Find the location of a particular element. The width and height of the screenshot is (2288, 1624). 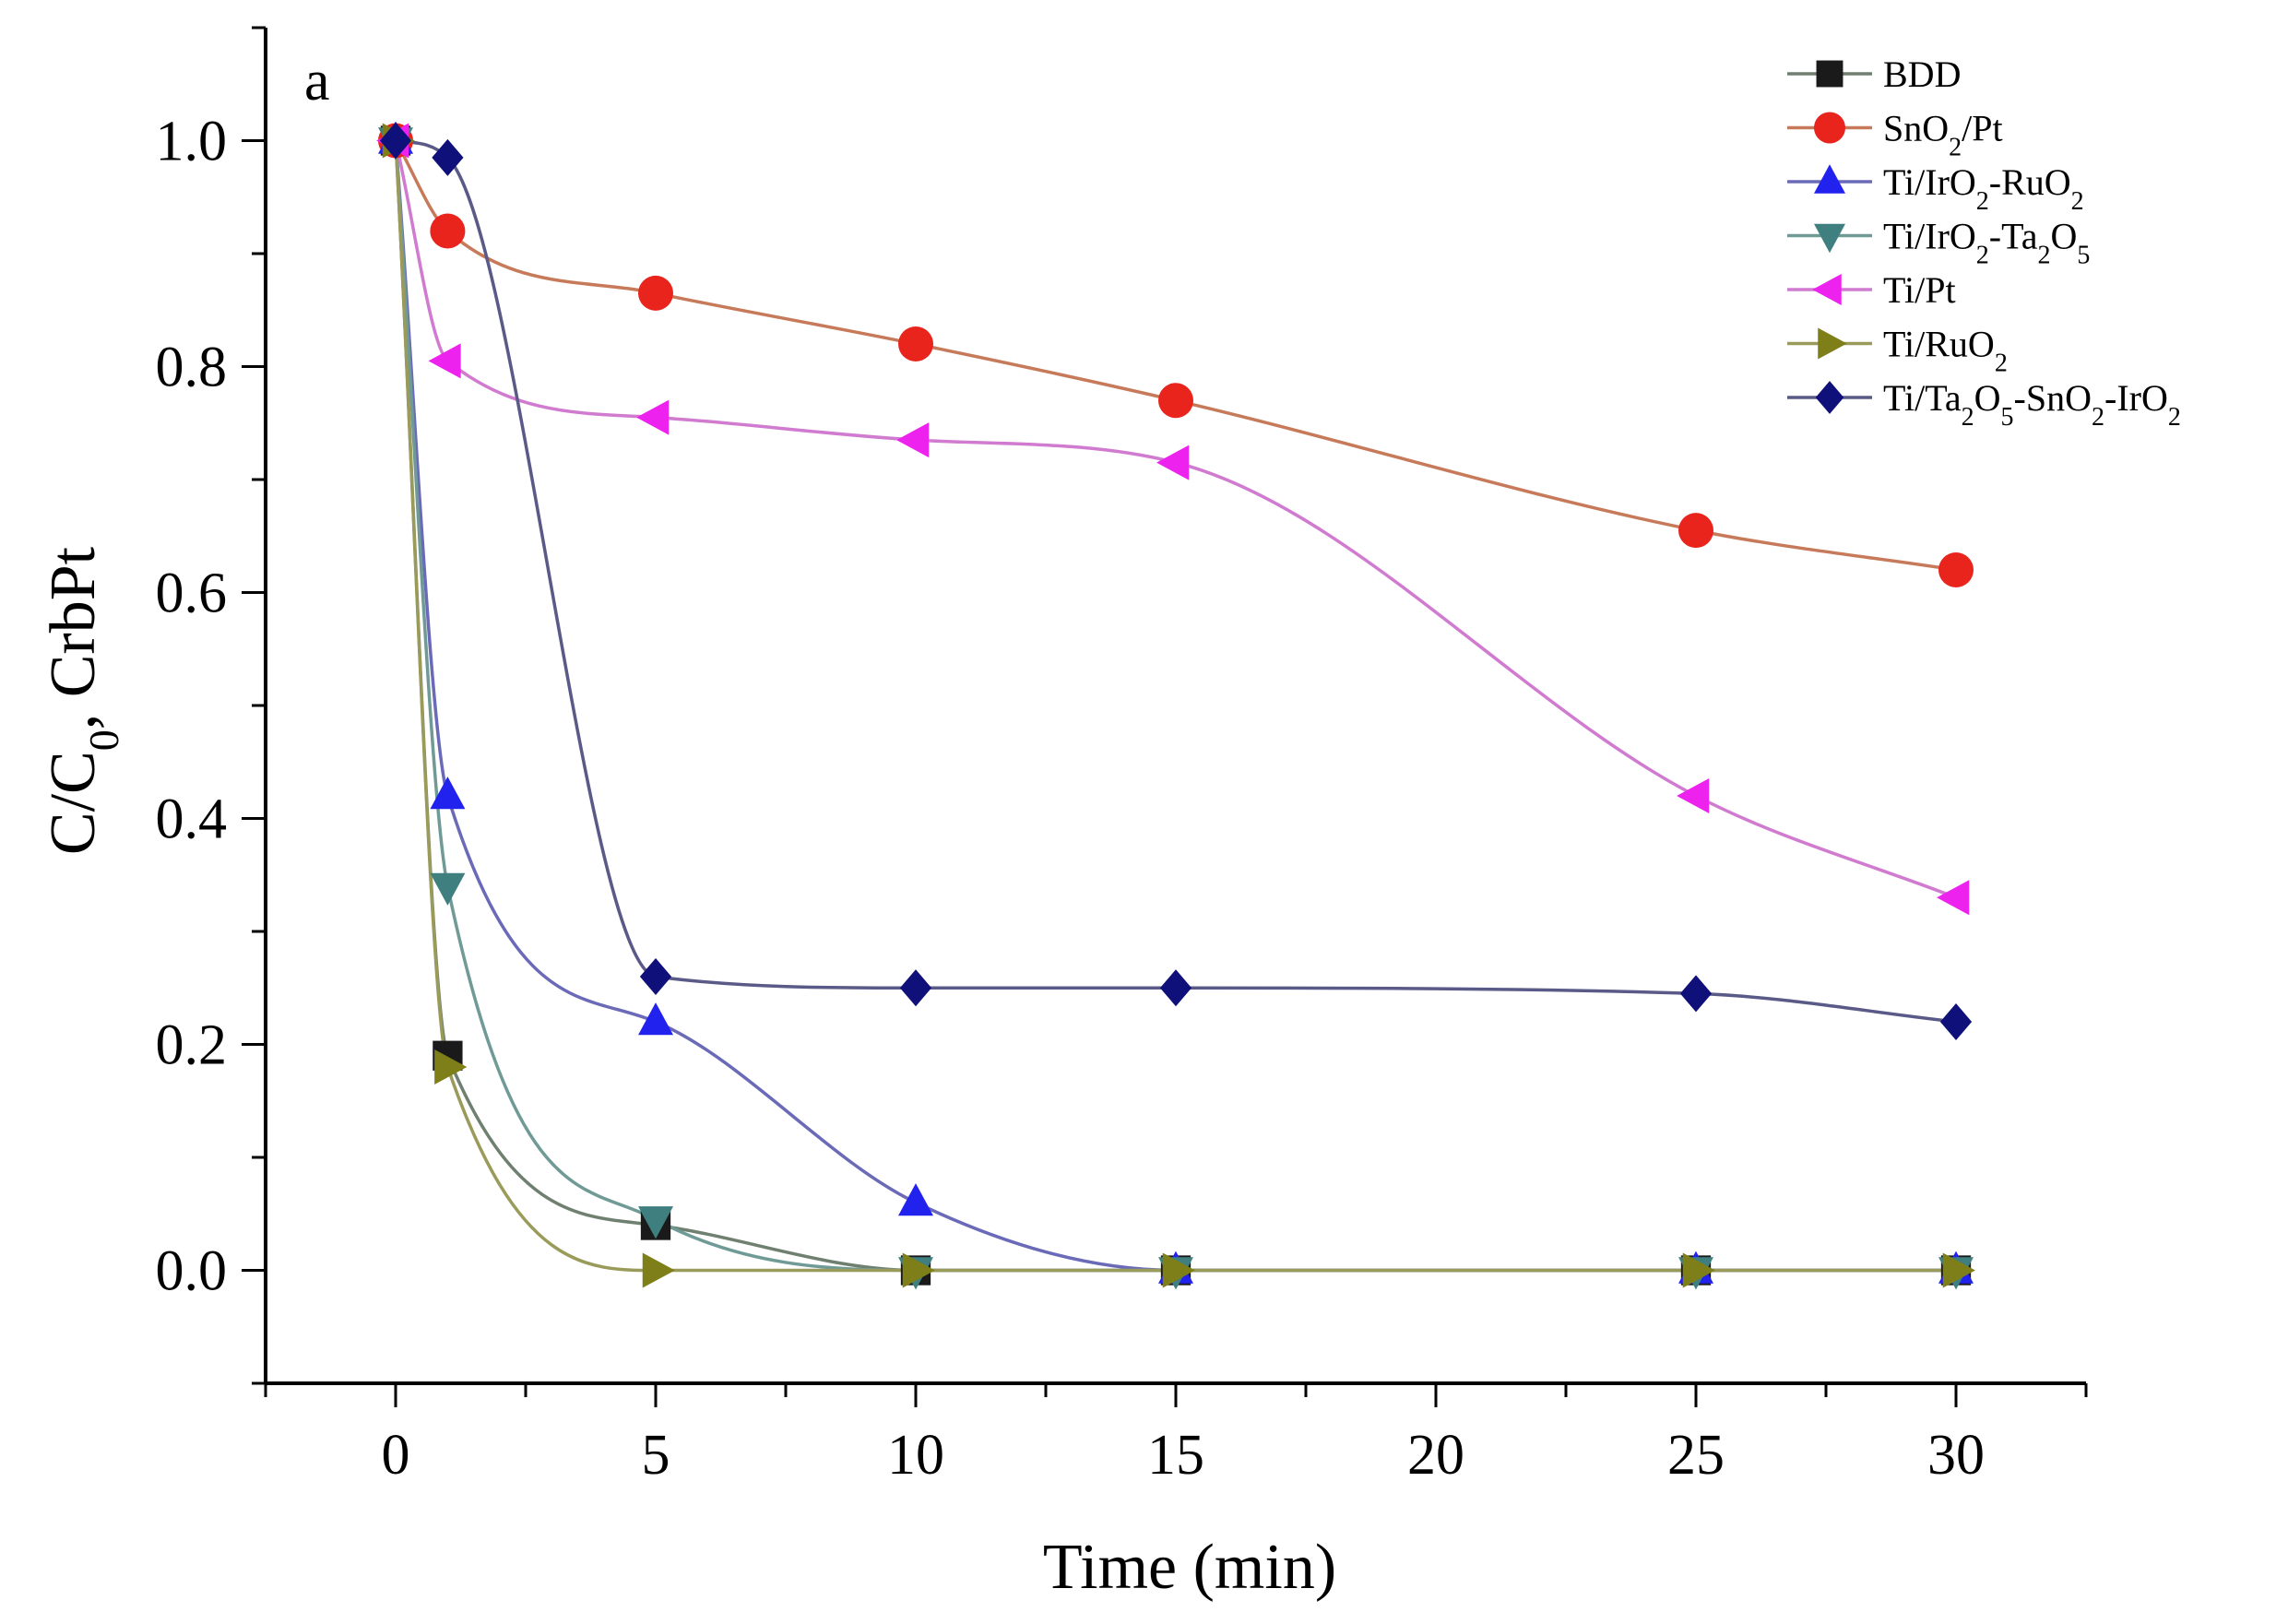

y-tick-label: 0.0 is located at coordinates (192, 1271).